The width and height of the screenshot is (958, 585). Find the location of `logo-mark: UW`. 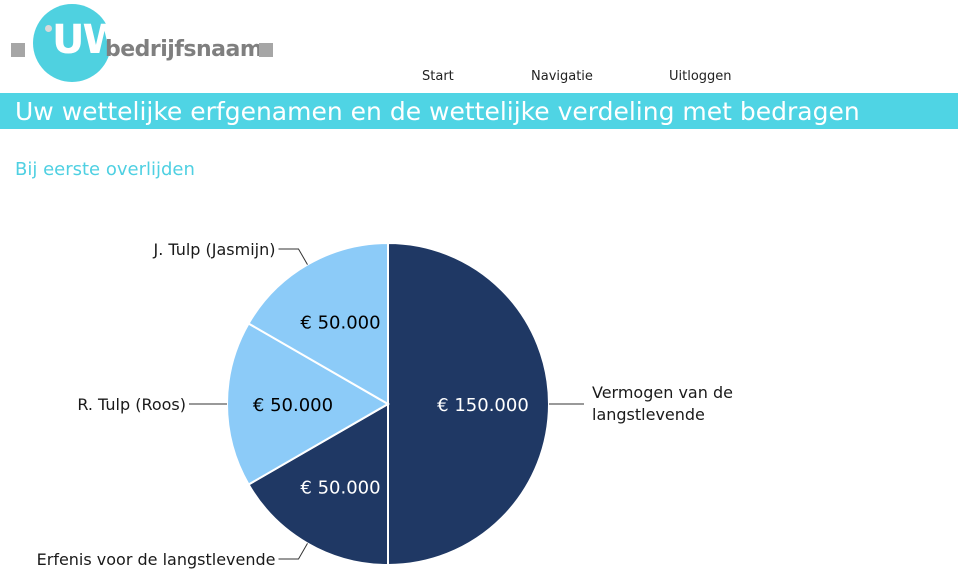

logo-mark: UW is located at coordinates (89, 40).